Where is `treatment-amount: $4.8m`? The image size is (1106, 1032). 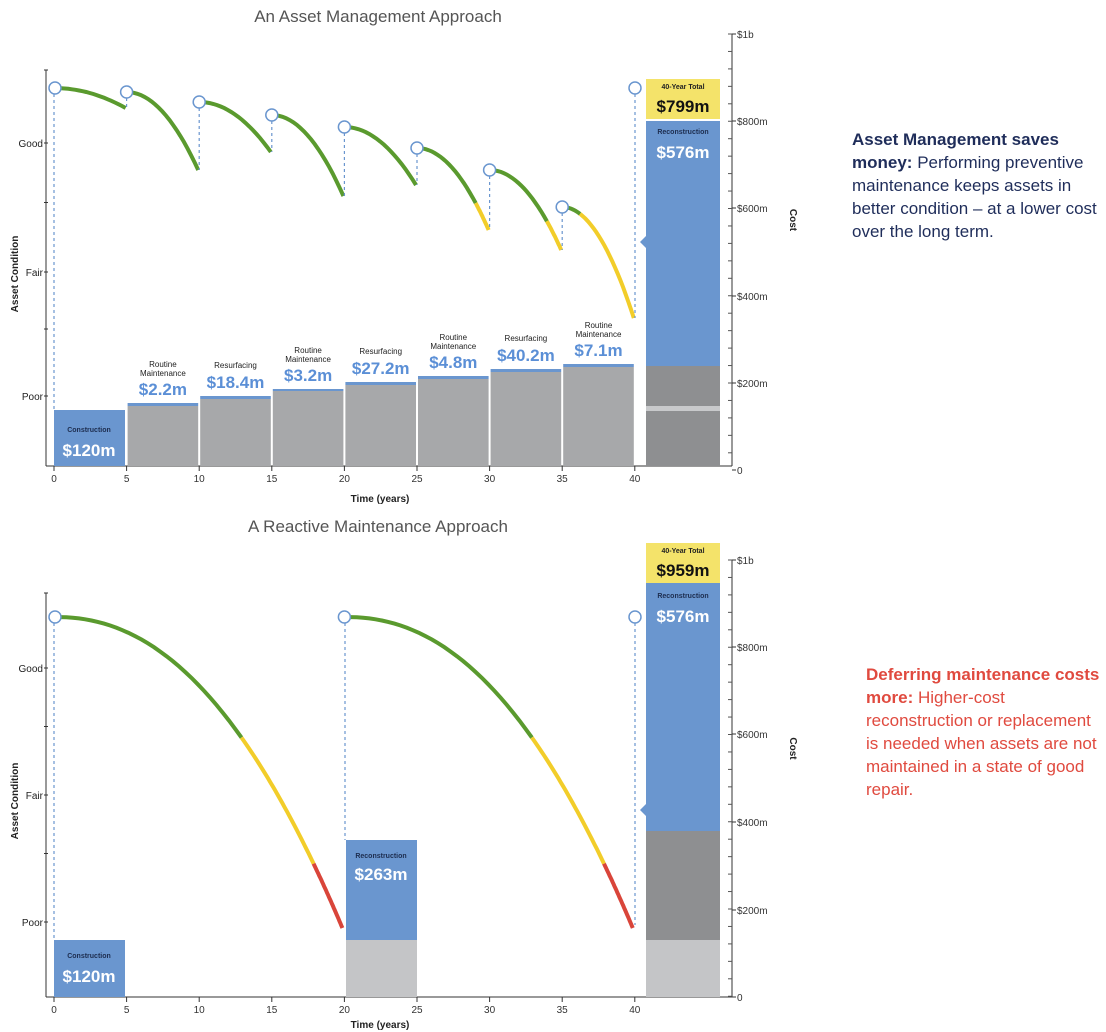 treatment-amount: $4.8m is located at coordinates (453, 362).